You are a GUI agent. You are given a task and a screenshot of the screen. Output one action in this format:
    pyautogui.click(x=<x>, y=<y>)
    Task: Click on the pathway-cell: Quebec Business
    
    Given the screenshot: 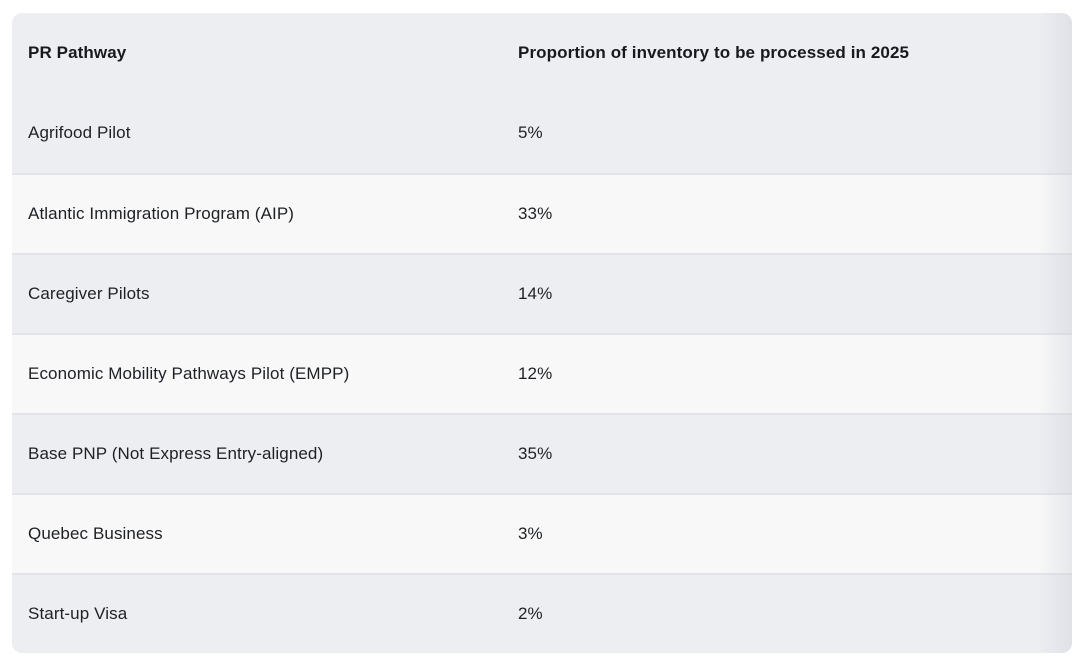 What is the action you would take?
    pyautogui.click(x=95, y=533)
    